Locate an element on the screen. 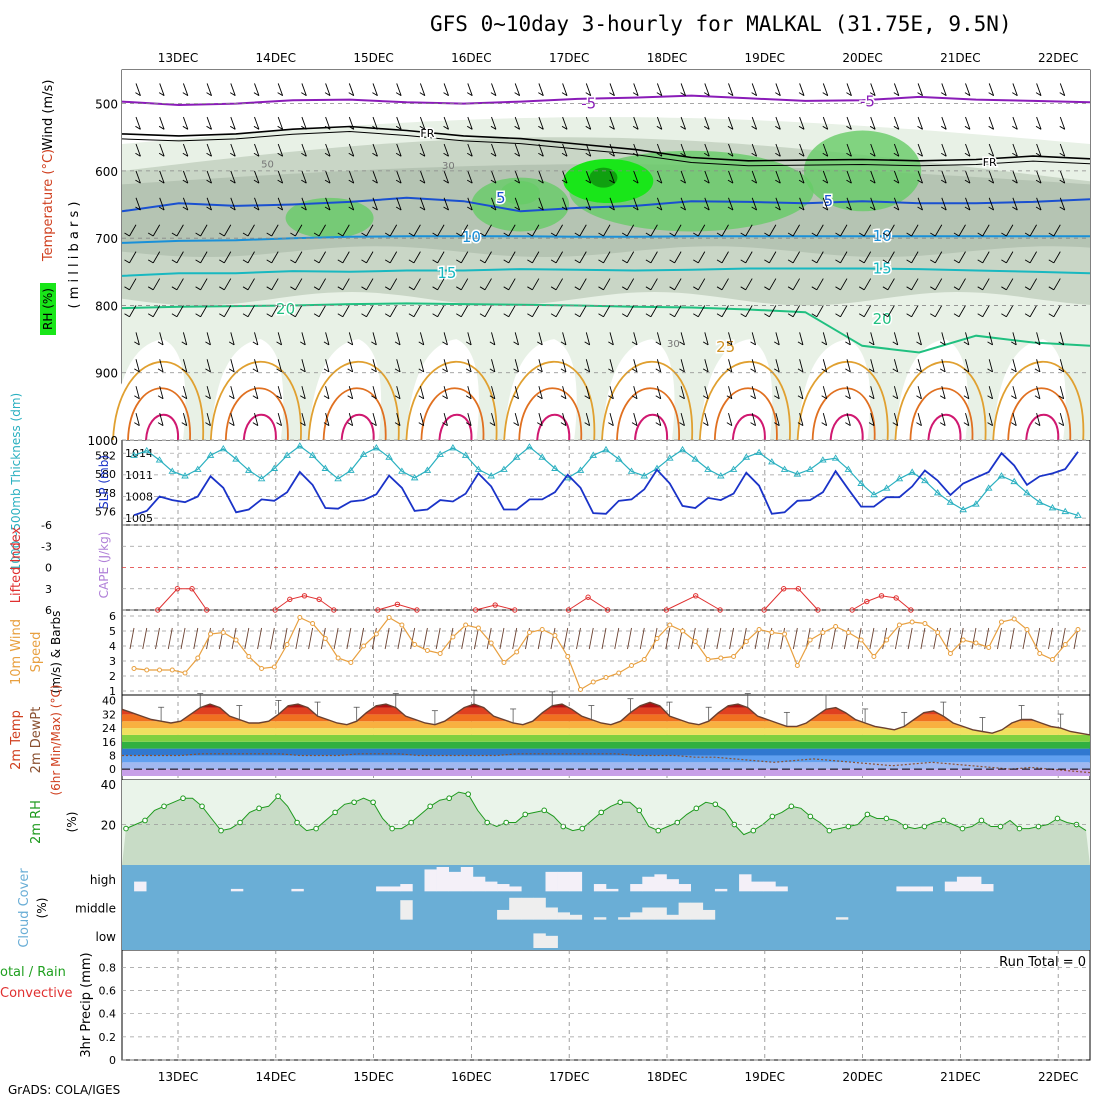  dewpoint-line is located at coordinates (606, 763).